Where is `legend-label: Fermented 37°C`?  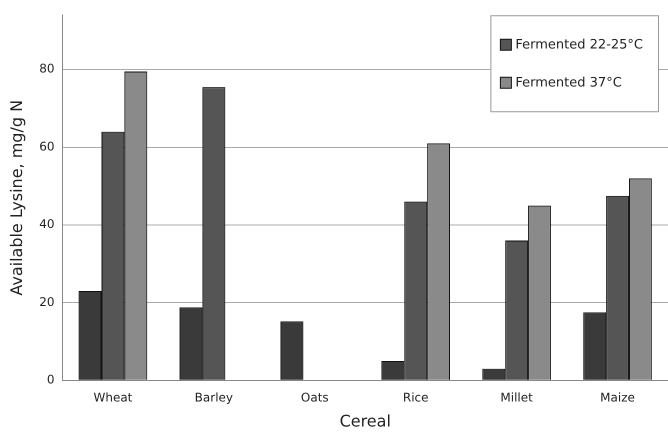 legend-label: Fermented 37°C is located at coordinates (568, 83).